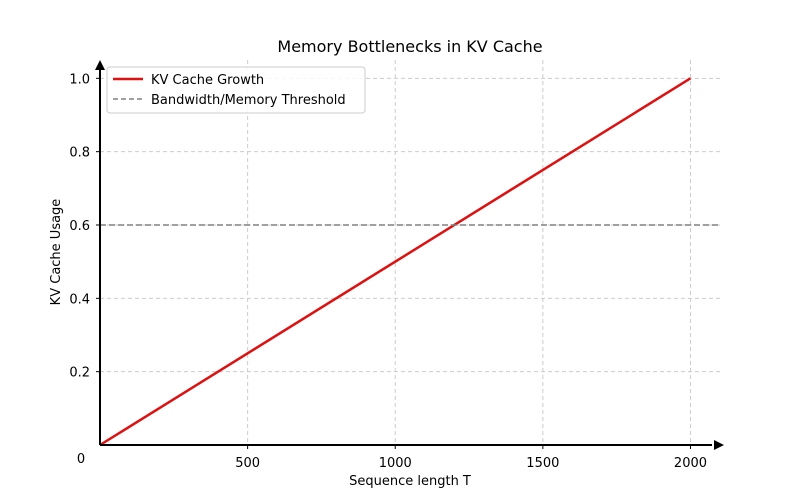 The height and width of the screenshot is (500, 800). Describe the element at coordinates (719, 445) in the screenshot. I see `x-axis-arrow` at that location.